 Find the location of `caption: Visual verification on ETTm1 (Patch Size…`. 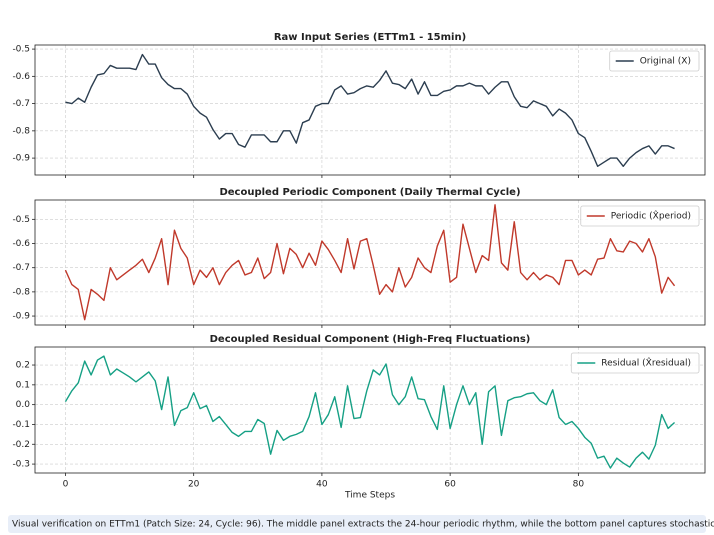

caption: Visual verification on ETTm1 (Patch Size… is located at coordinates (363, 525).